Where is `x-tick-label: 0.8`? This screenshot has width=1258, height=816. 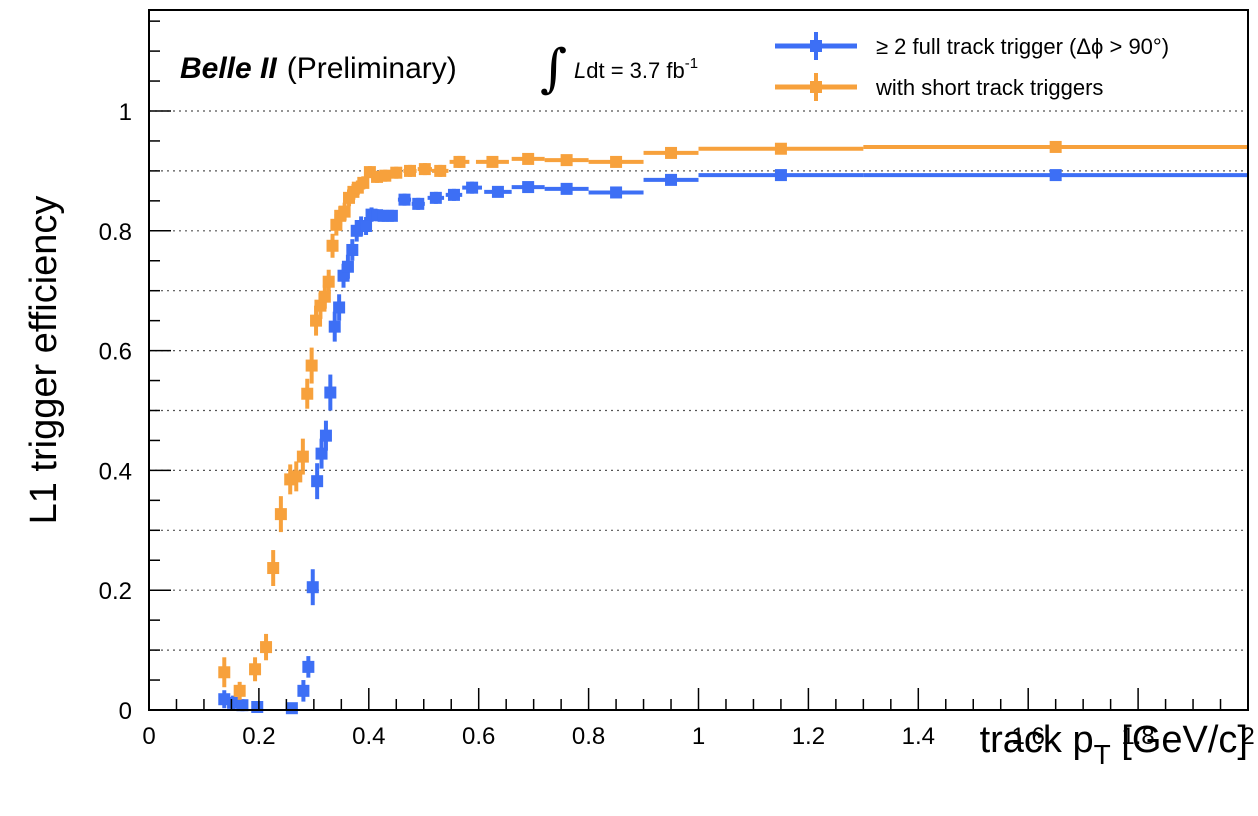
x-tick-label: 0.8 is located at coordinates (588, 736).